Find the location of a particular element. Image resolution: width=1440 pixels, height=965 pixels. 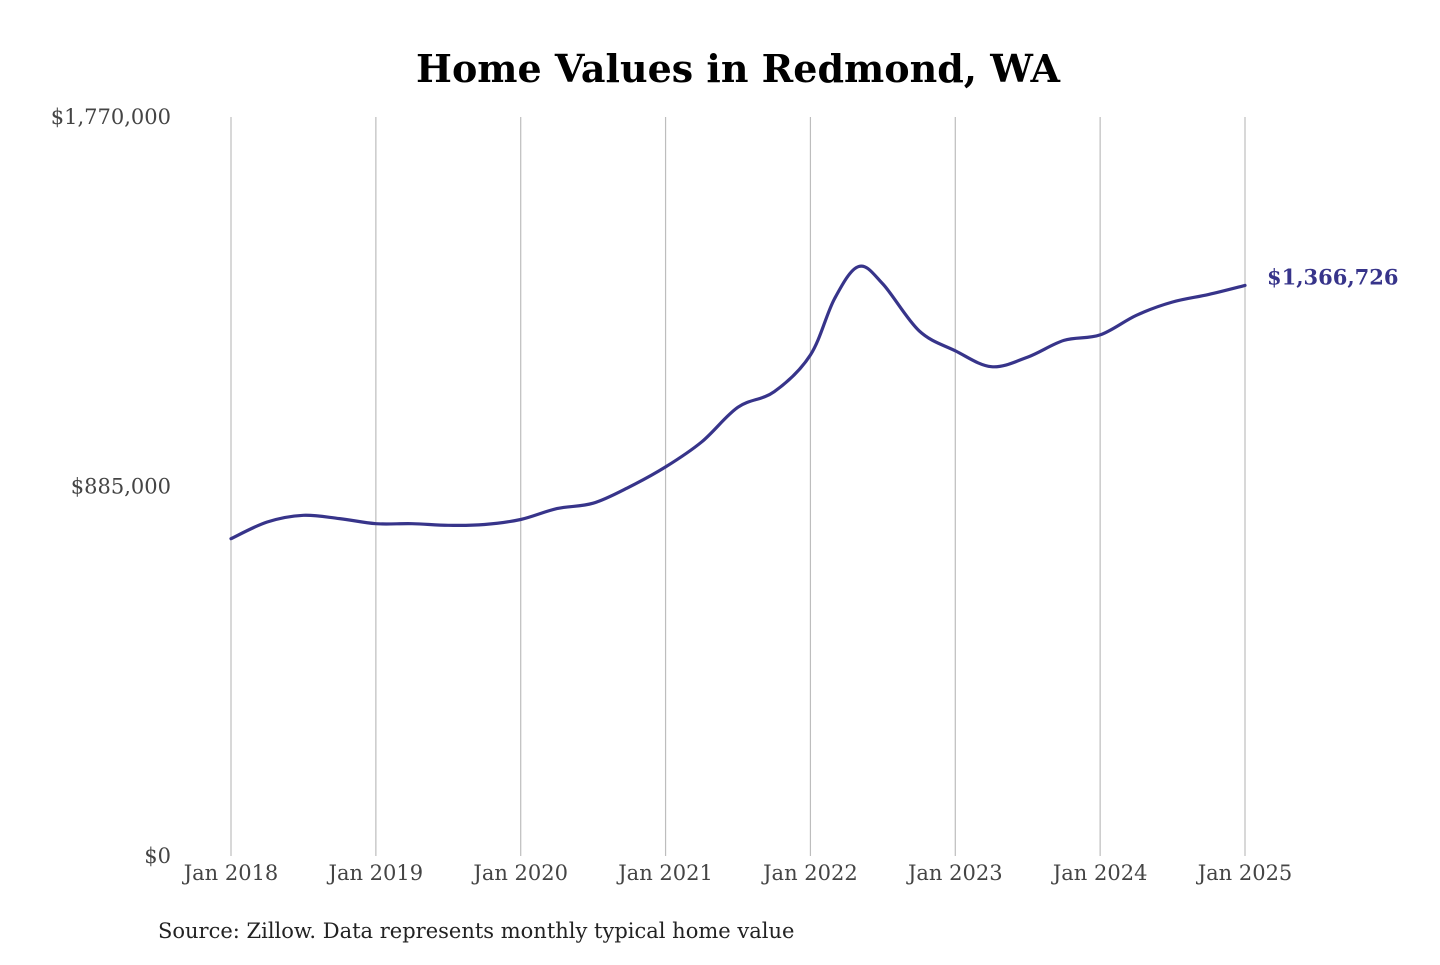

y-tick-label: $1,770,000 is located at coordinates (111, 117).